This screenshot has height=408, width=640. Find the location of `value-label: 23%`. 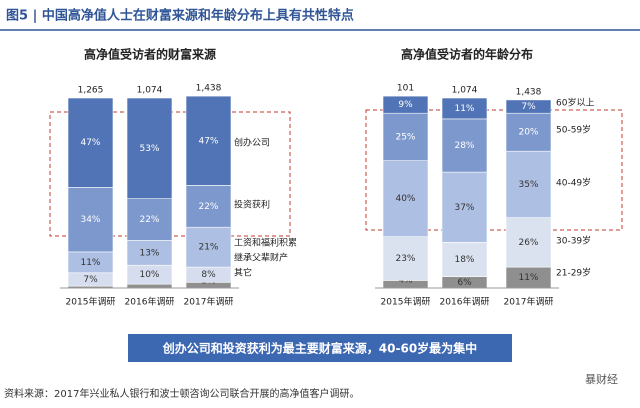

value-label: 23% is located at coordinates (405, 259).